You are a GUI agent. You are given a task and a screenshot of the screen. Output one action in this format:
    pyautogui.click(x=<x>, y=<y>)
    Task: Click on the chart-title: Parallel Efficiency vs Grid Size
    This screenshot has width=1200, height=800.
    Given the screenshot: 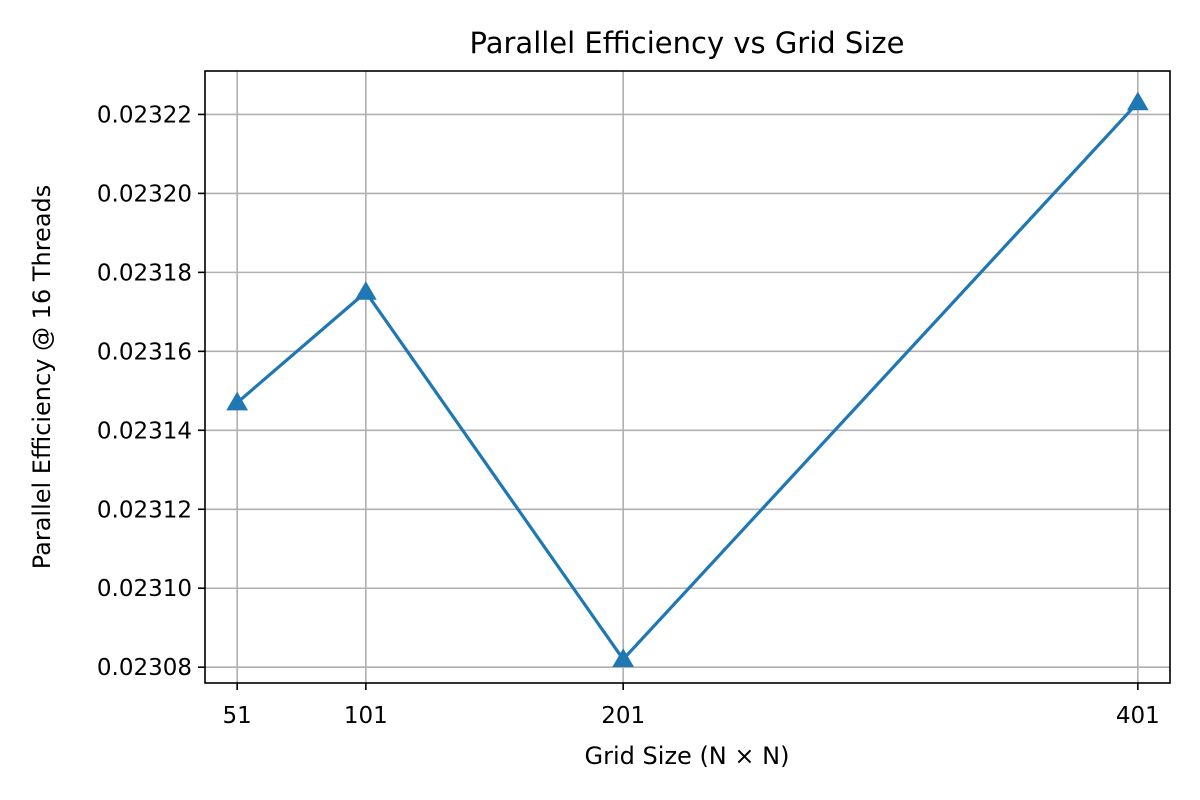 What is the action you would take?
    pyautogui.click(x=687, y=43)
    